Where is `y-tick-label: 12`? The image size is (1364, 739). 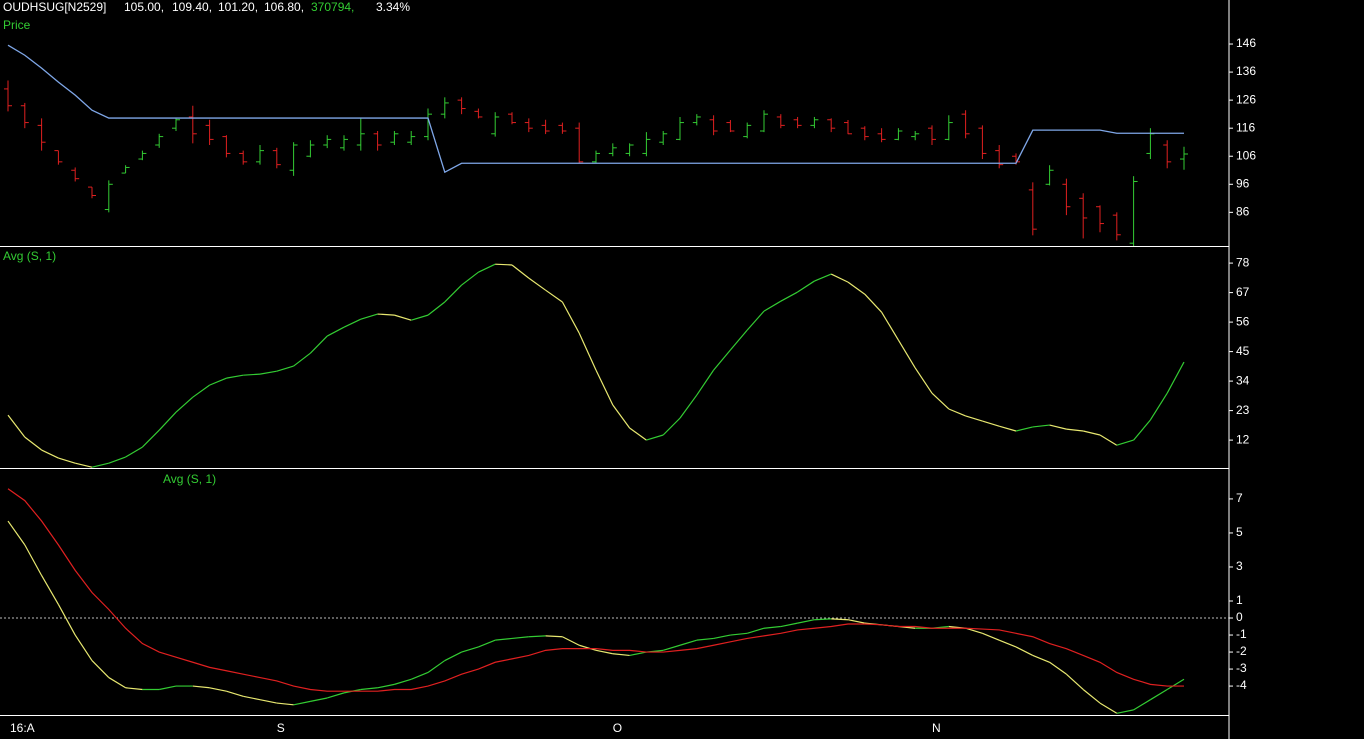
y-tick-label: 12 is located at coordinates (1243, 439).